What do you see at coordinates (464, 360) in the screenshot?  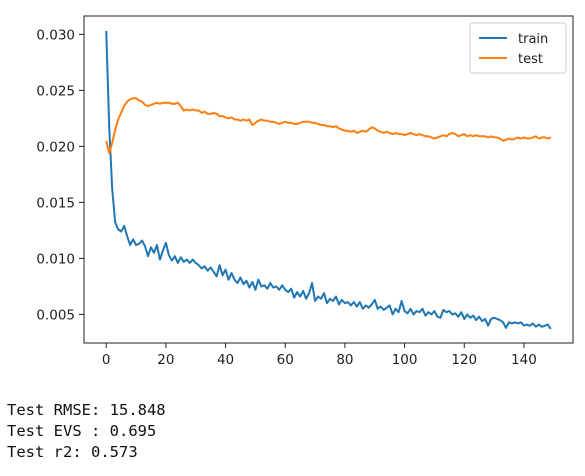 I see `x-tick-label: 120` at bounding box center [464, 360].